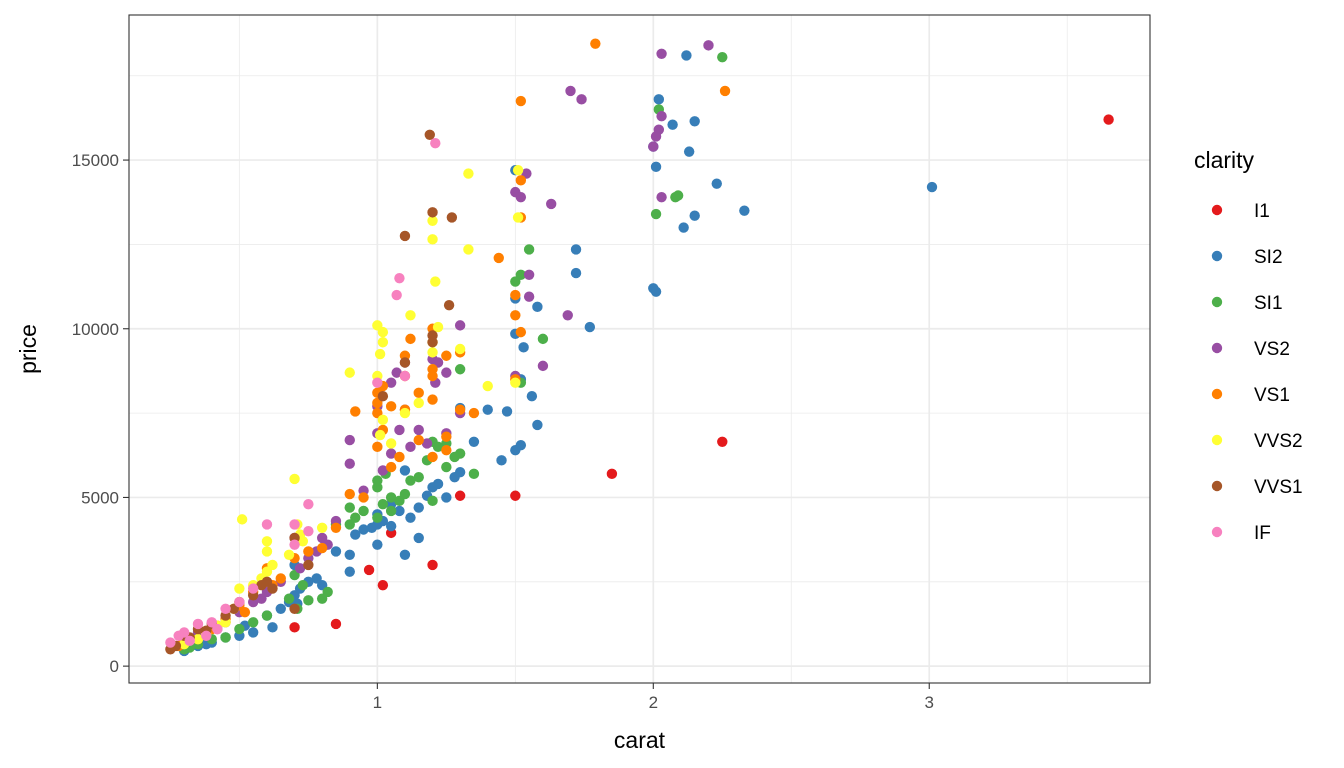  I want to click on x-tick-label: 3, so click(929, 702).